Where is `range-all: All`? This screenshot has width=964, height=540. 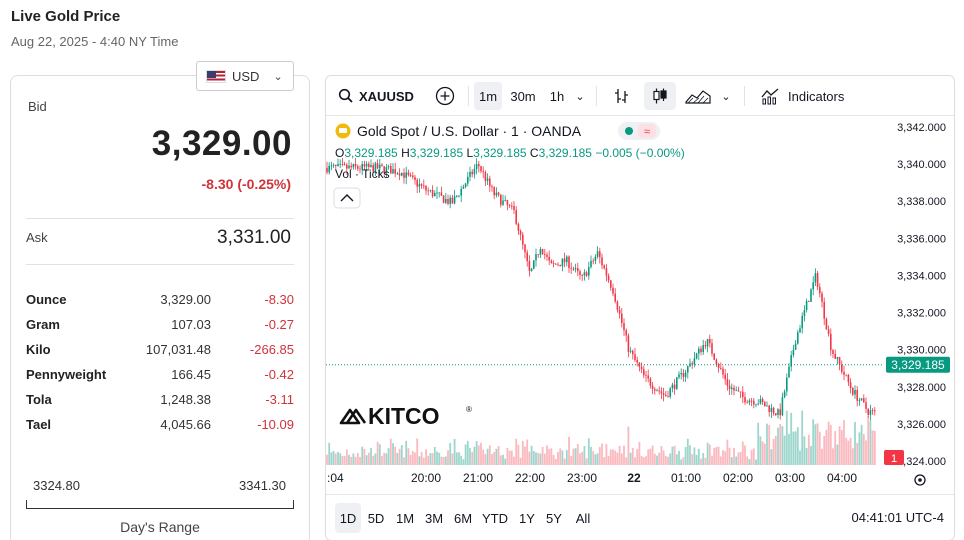
range-all: All is located at coordinates (583, 518).